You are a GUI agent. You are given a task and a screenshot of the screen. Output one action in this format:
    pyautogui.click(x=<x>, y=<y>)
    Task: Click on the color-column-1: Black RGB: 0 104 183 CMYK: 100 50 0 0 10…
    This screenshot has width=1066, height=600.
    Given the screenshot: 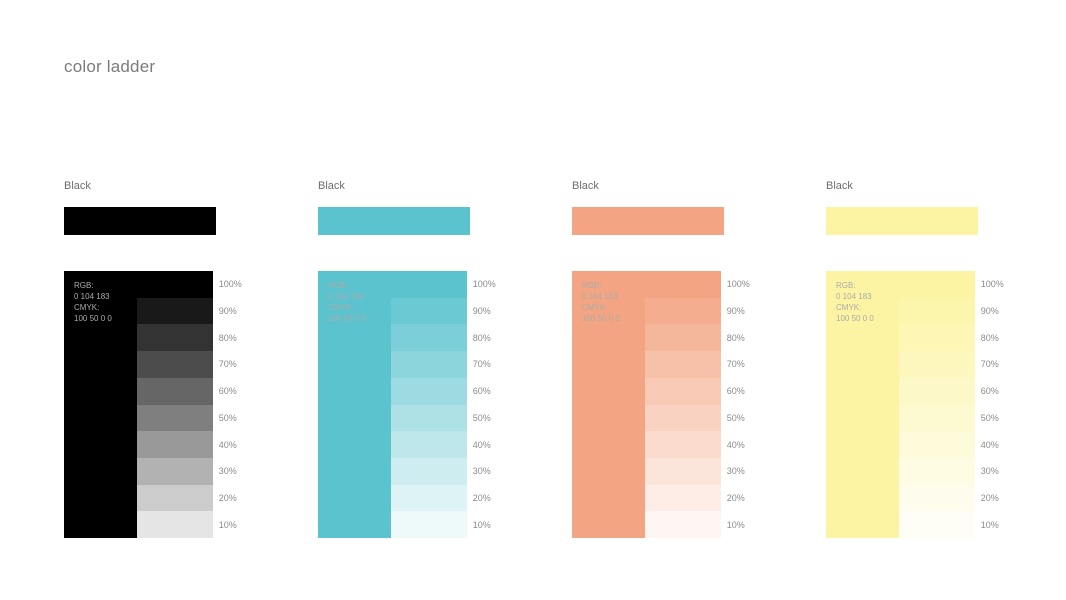 What is the action you would take?
    pyautogui.click(x=158, y=359)
    